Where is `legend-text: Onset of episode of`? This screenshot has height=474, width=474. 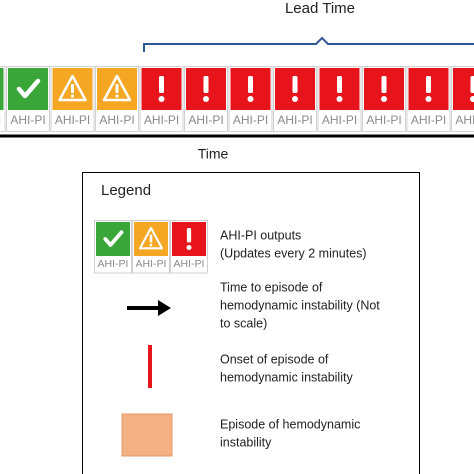
legend-text: Onset of episode of is located at coordinates (274, 359).